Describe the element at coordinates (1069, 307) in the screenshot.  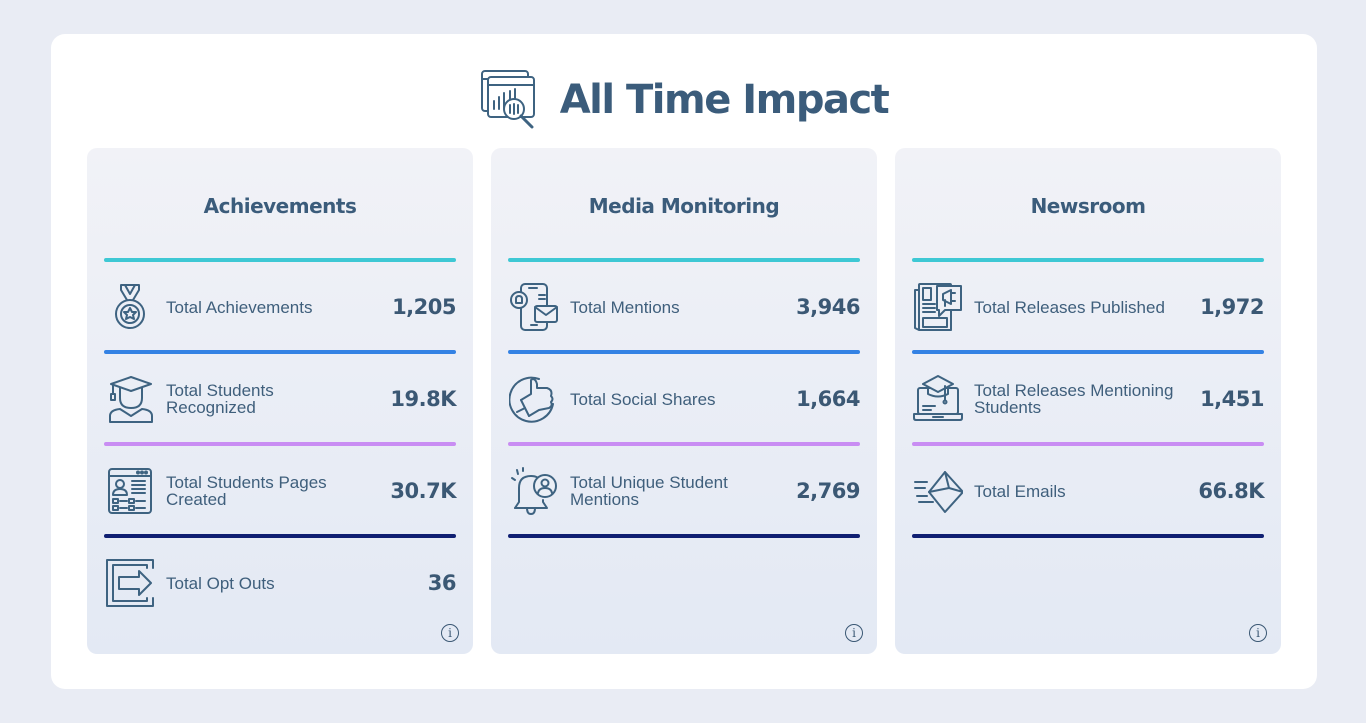
I see `metric-label: Total Releases Published` at that location.